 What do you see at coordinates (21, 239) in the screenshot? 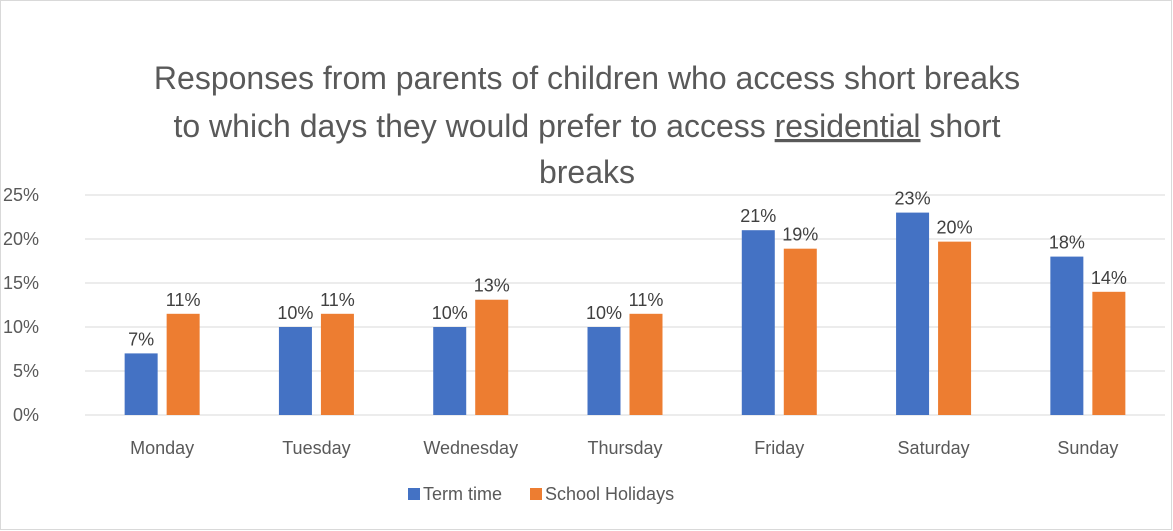
I see `y-tick-label: 20%` at bounding box center [21, 239].